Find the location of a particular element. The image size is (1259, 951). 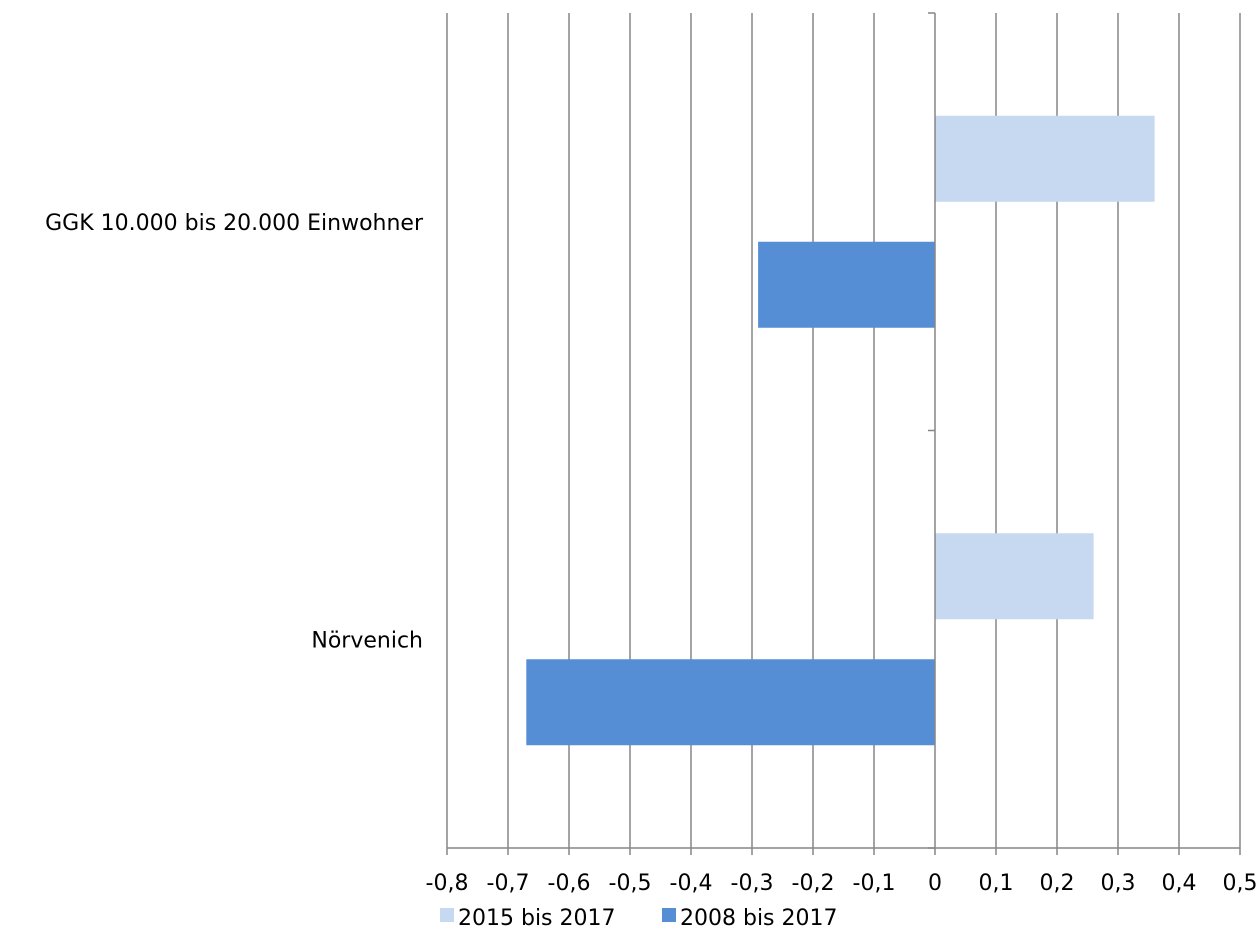

x-tick-label: -0,5 is located at coordinates (630, 883).